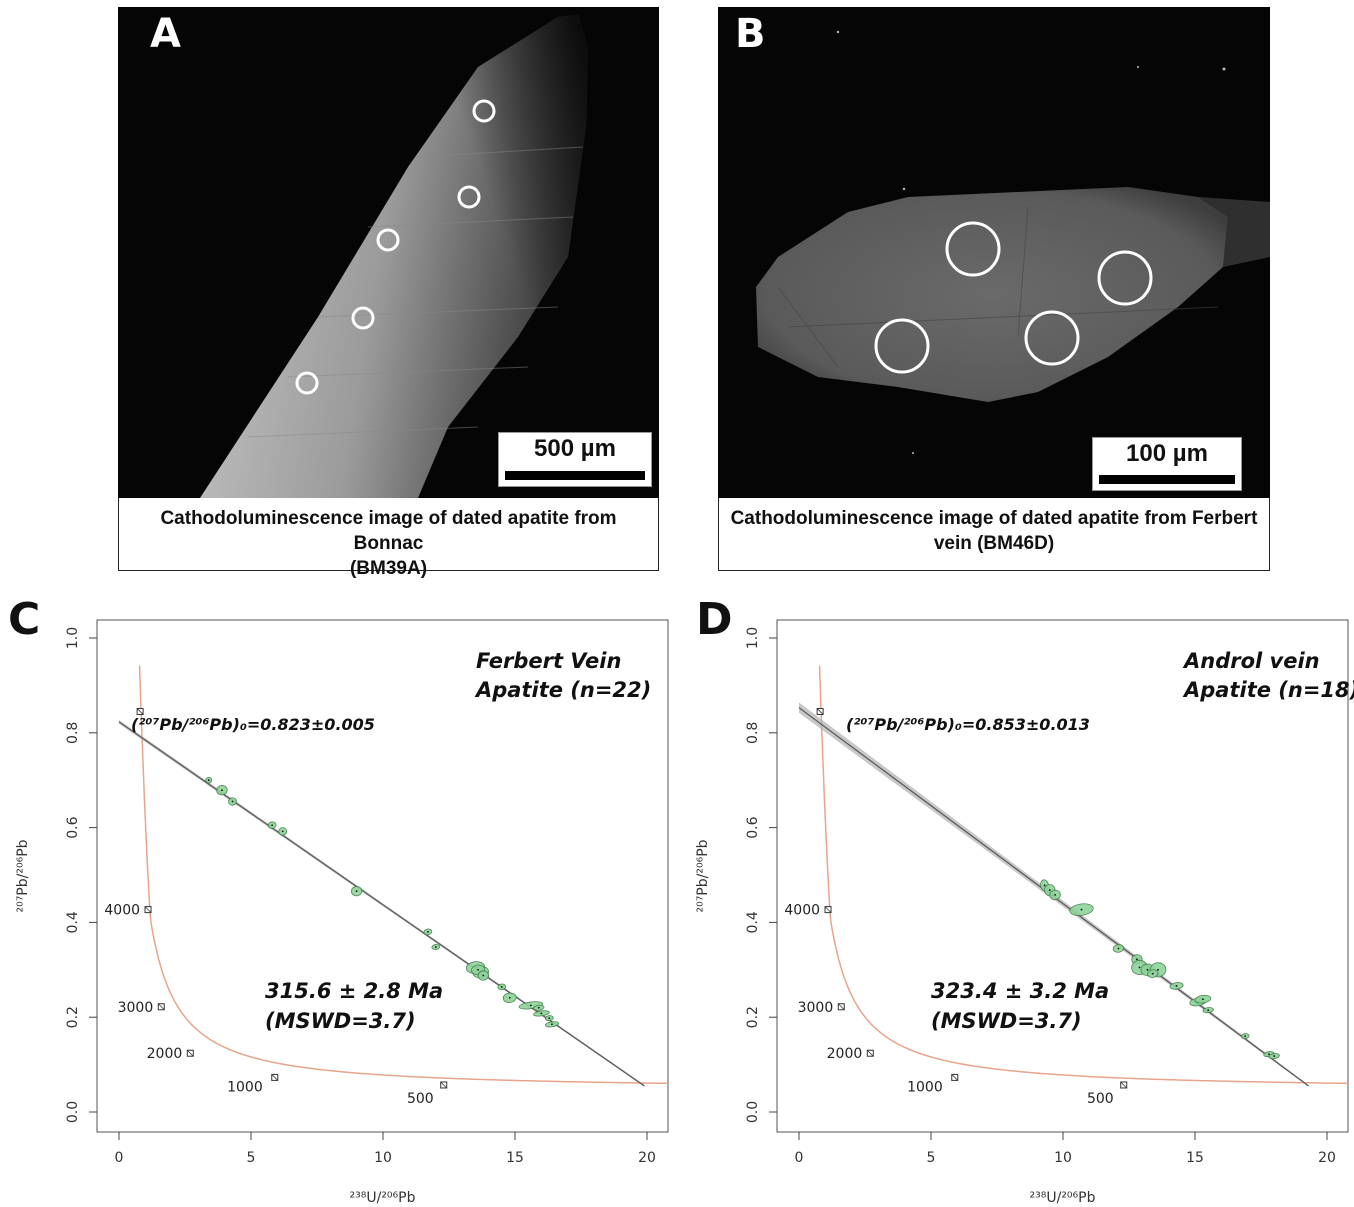  Describe the element at coordinates (73, 827) in the screenshot. I see `chart0-y-tick-label: 0.6` at that location.